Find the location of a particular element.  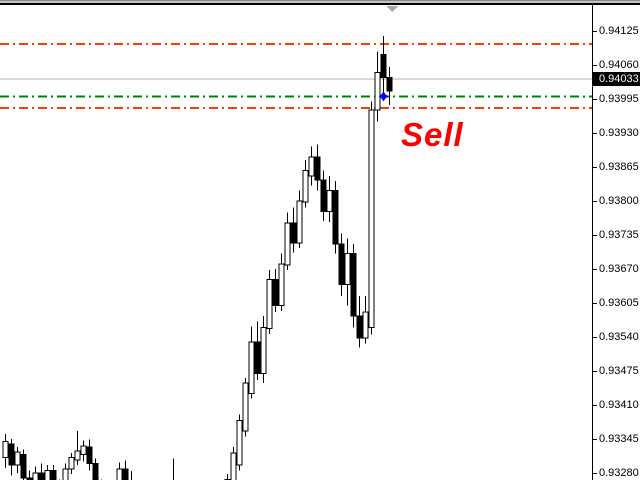

current-price-value: 0.94033 is located at coordinates (619, 79).